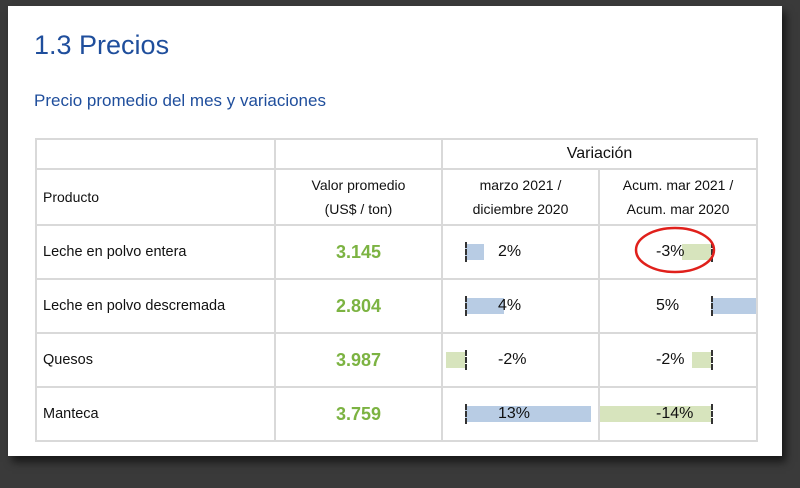  I want to click on var2-value: -3%, so click(670, 251).